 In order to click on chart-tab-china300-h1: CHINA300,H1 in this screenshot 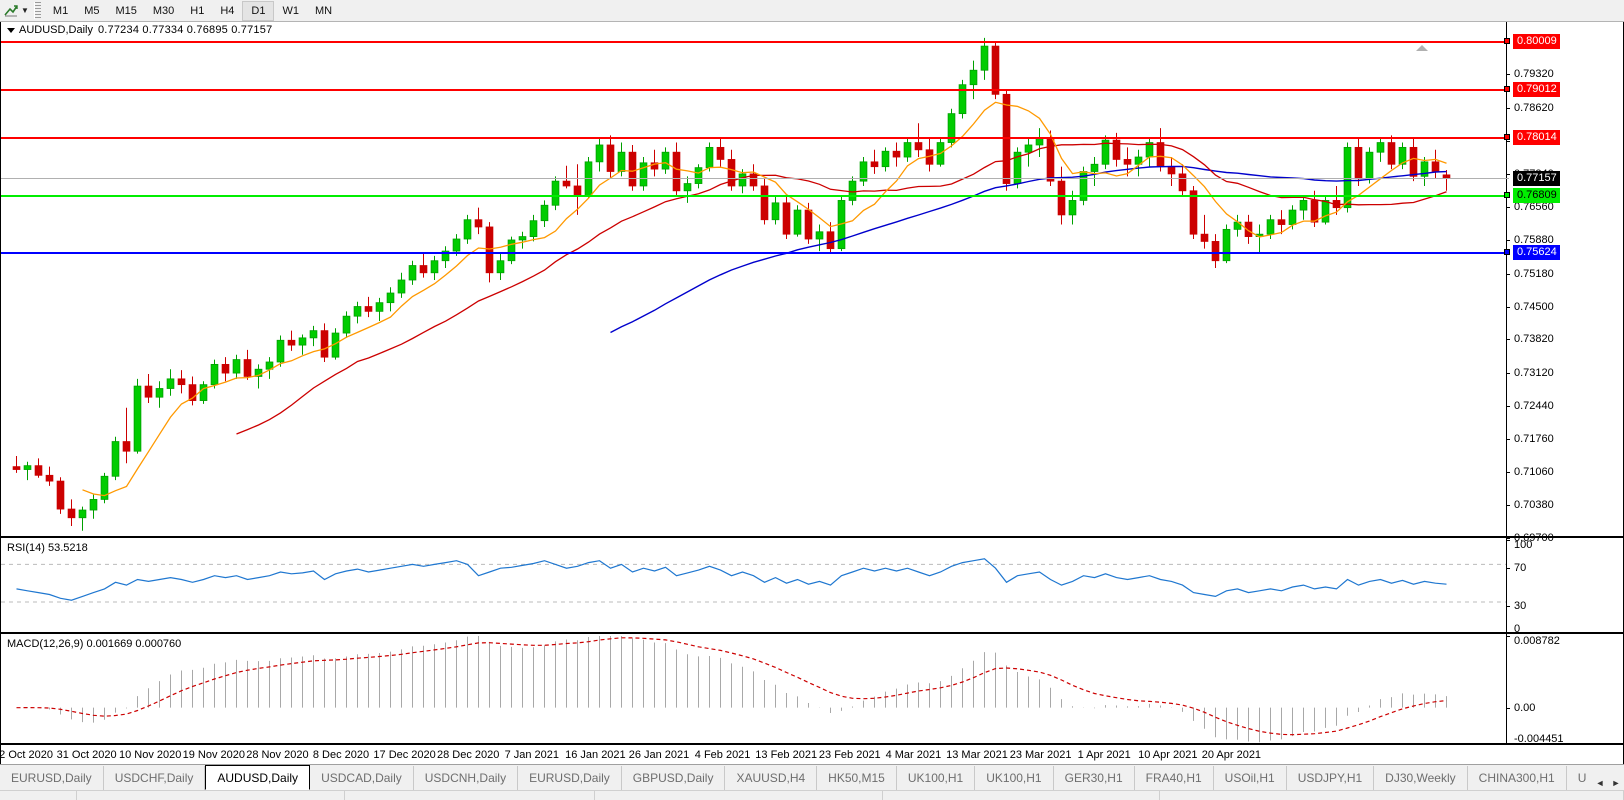, I will do `click(1517, 778)`.